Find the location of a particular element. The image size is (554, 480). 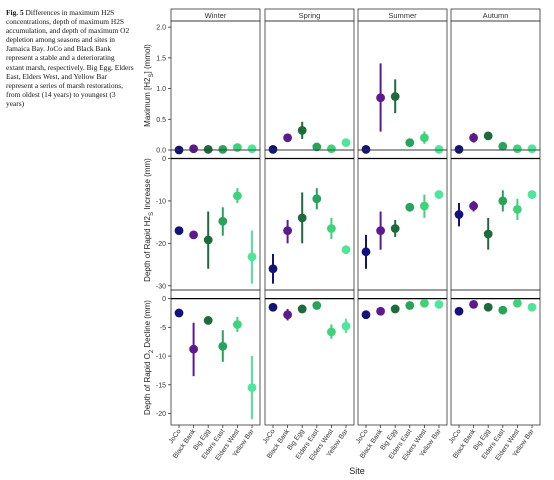

y-tick-label: 0.0 is located at coordinates (161, 151).